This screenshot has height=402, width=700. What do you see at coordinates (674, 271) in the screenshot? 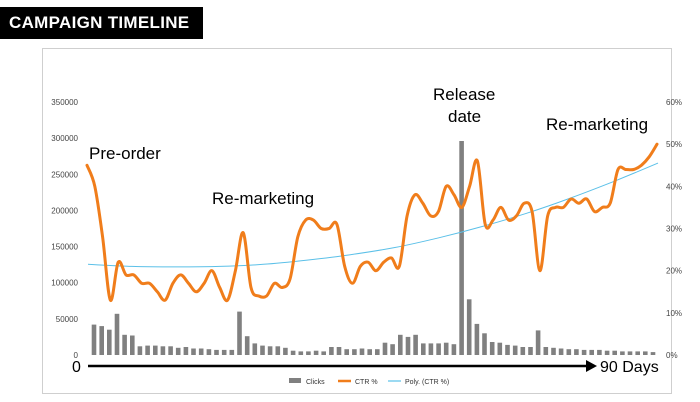
I see `y-right-tick-label: 20%` at bounding box center [674, 271].